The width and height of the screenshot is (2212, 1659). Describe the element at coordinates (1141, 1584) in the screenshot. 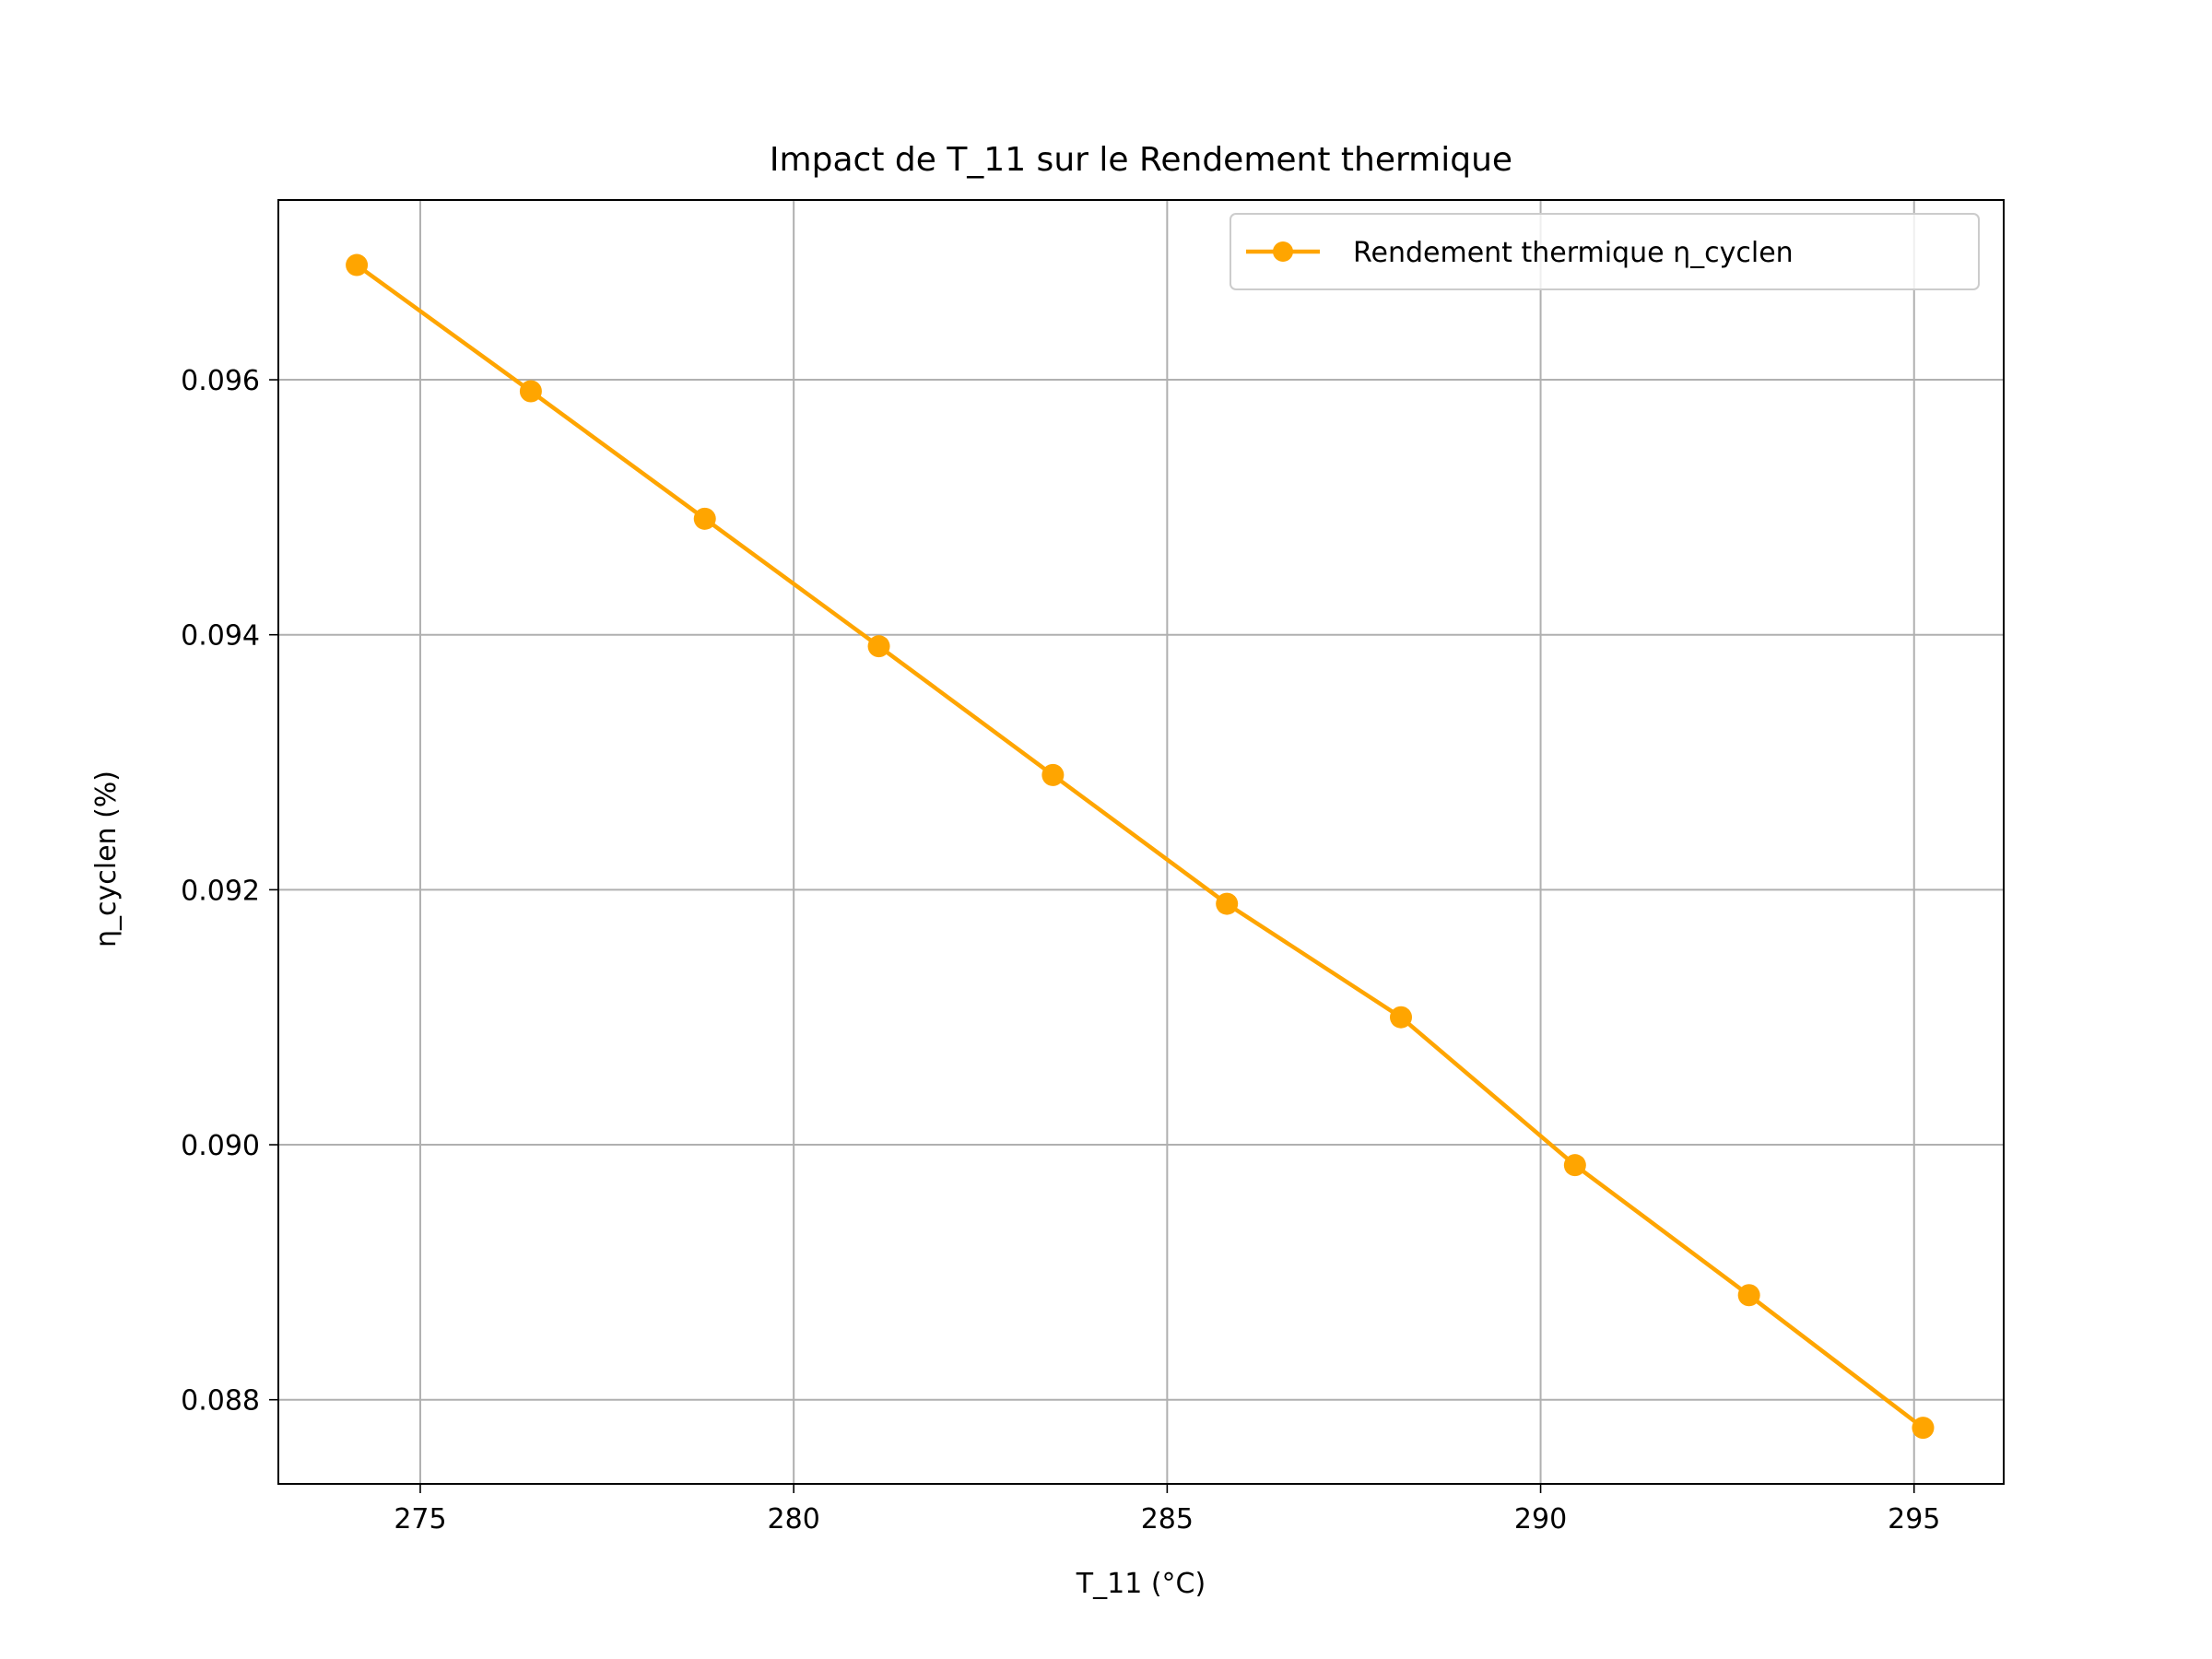

I see `x-axis-label: T_11 (°C)` at that location.